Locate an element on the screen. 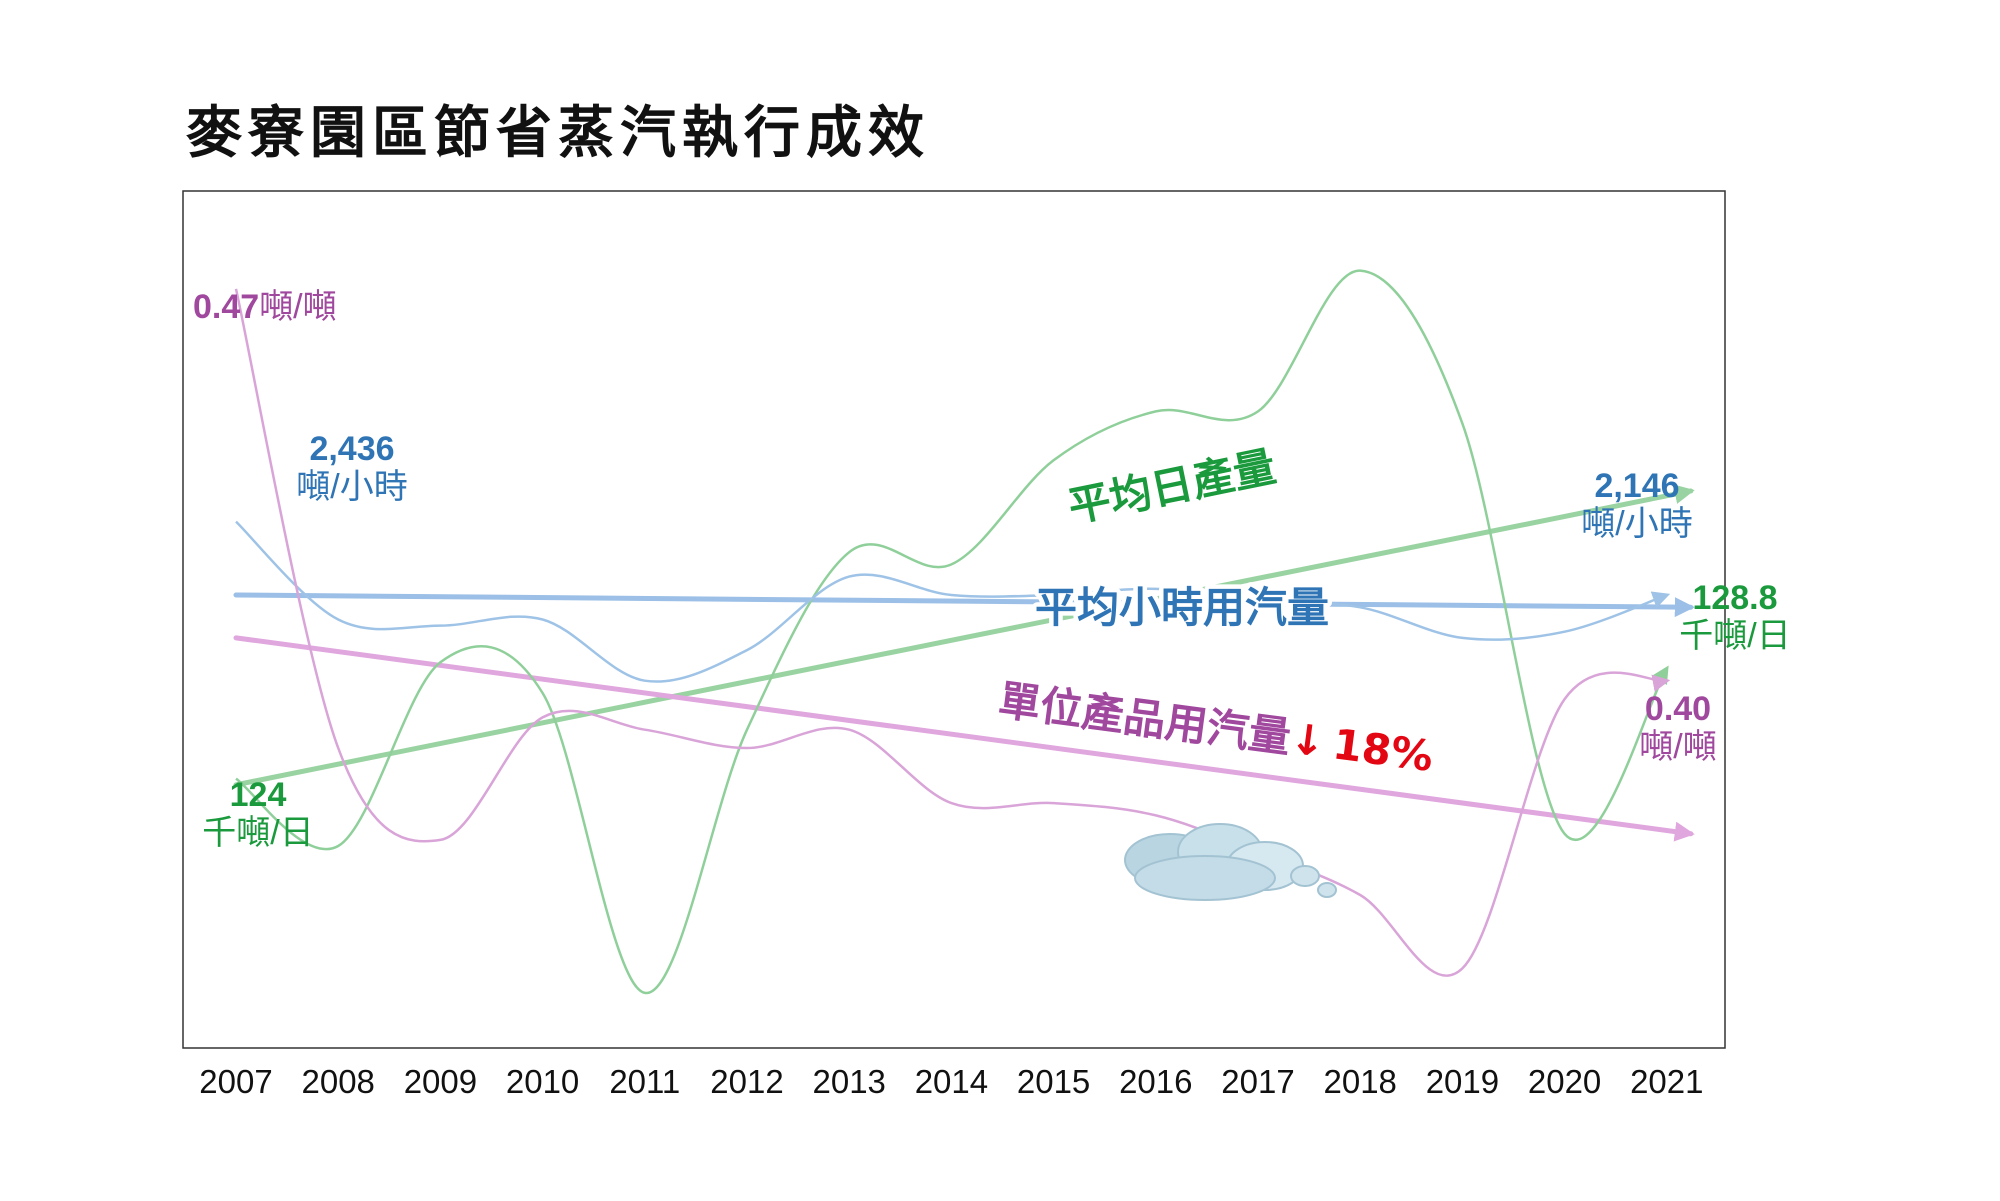 Image resolution: width=2000 pixels, height=1201 pixels. x-tick-label-2016: 2016 is located at coordinates (1155, 1081).